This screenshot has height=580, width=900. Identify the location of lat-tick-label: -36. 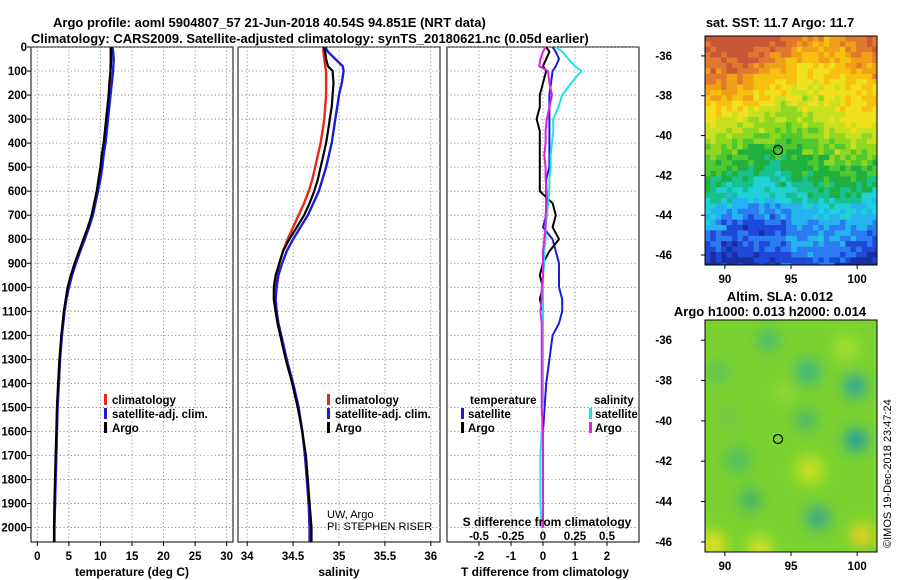
(663, 57).